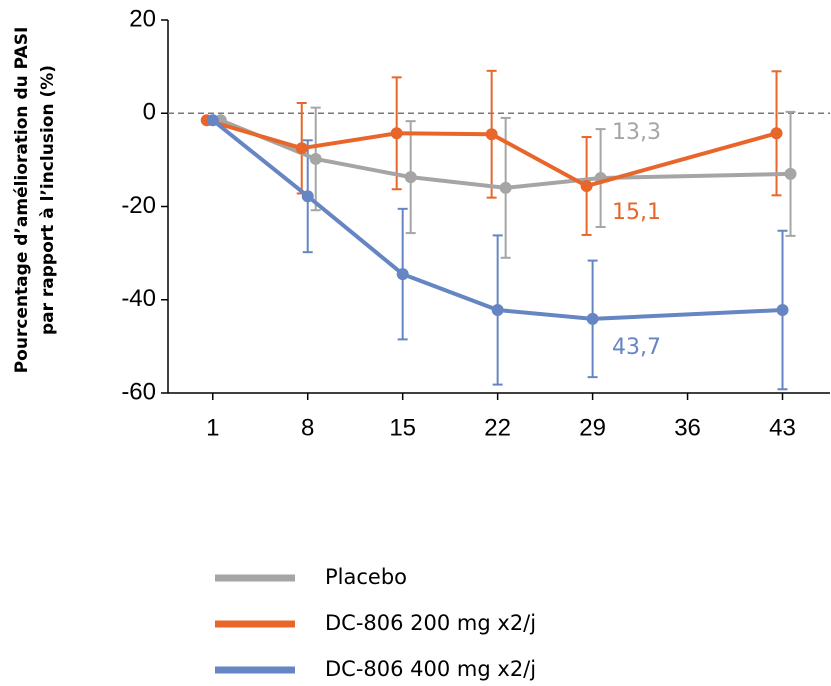 This screenshot has width=831, height=686. What do you see at coordinates (307, 427) in the screenshot?
I see `x-tick-label: 8` at bounding box center [307, 427].